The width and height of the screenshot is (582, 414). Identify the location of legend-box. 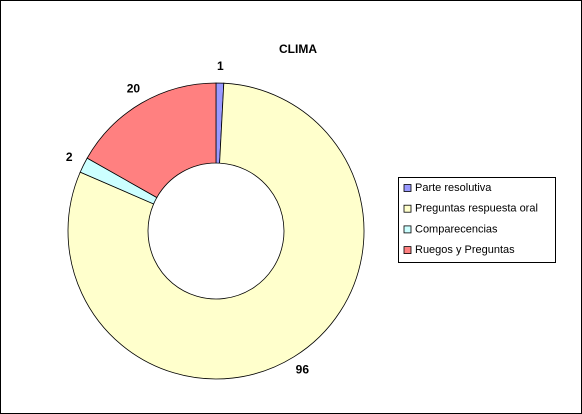
(477, 220).